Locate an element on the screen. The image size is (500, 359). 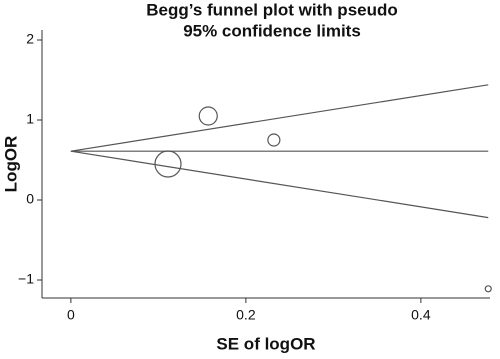
x-tick-label: 0 is located at coordinates (71, 315).